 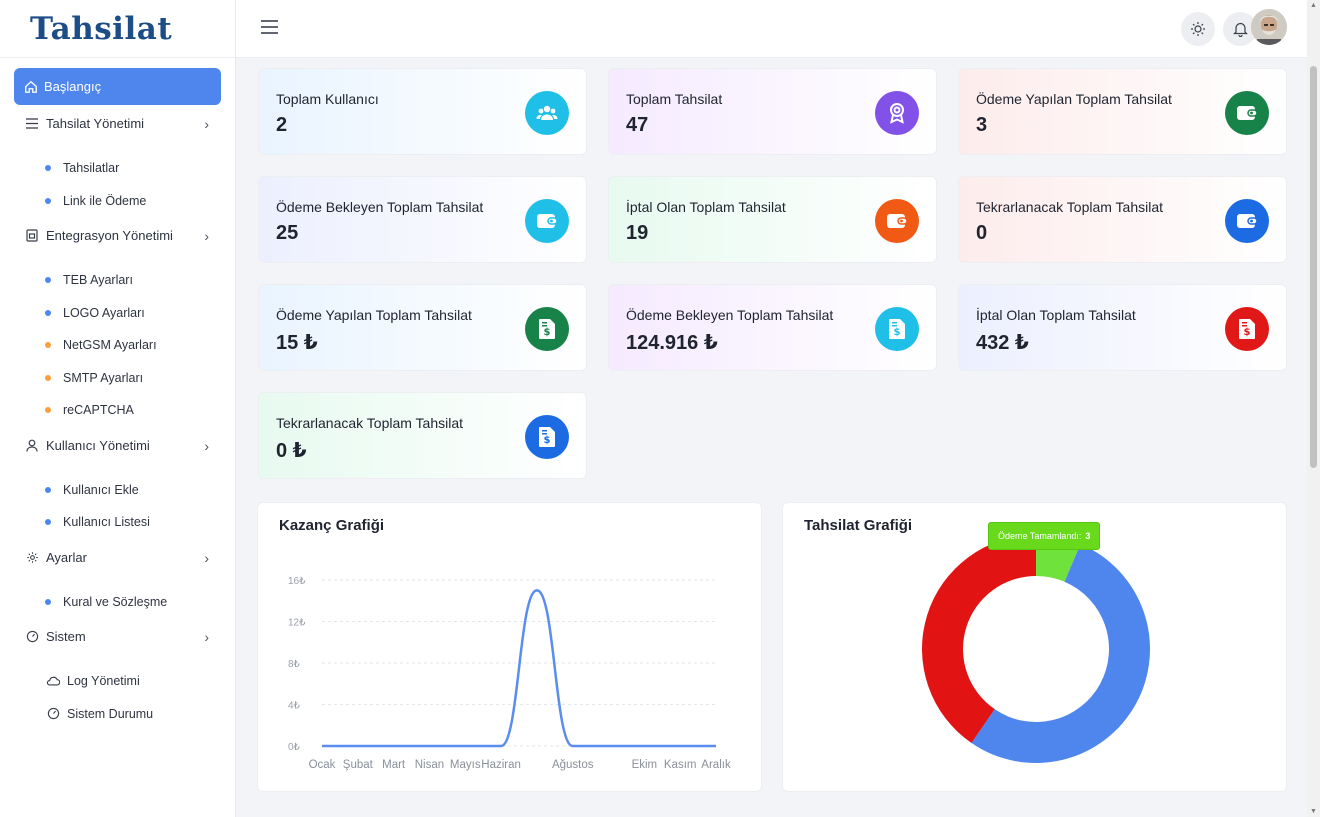 What do you see at coordinates (32, 124) in the screenshot?
I see `menu-lines-icon` at bounding box center [32, 124].